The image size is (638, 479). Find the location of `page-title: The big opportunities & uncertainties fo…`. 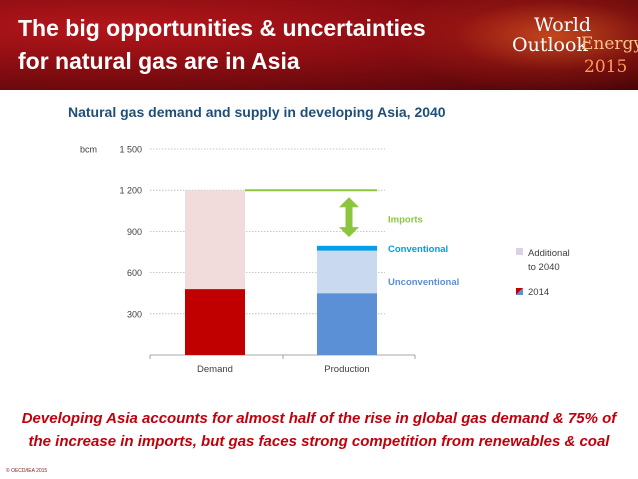

page-title: The big opportunities & uncertainties fo… is located at coordinates (253, 45).